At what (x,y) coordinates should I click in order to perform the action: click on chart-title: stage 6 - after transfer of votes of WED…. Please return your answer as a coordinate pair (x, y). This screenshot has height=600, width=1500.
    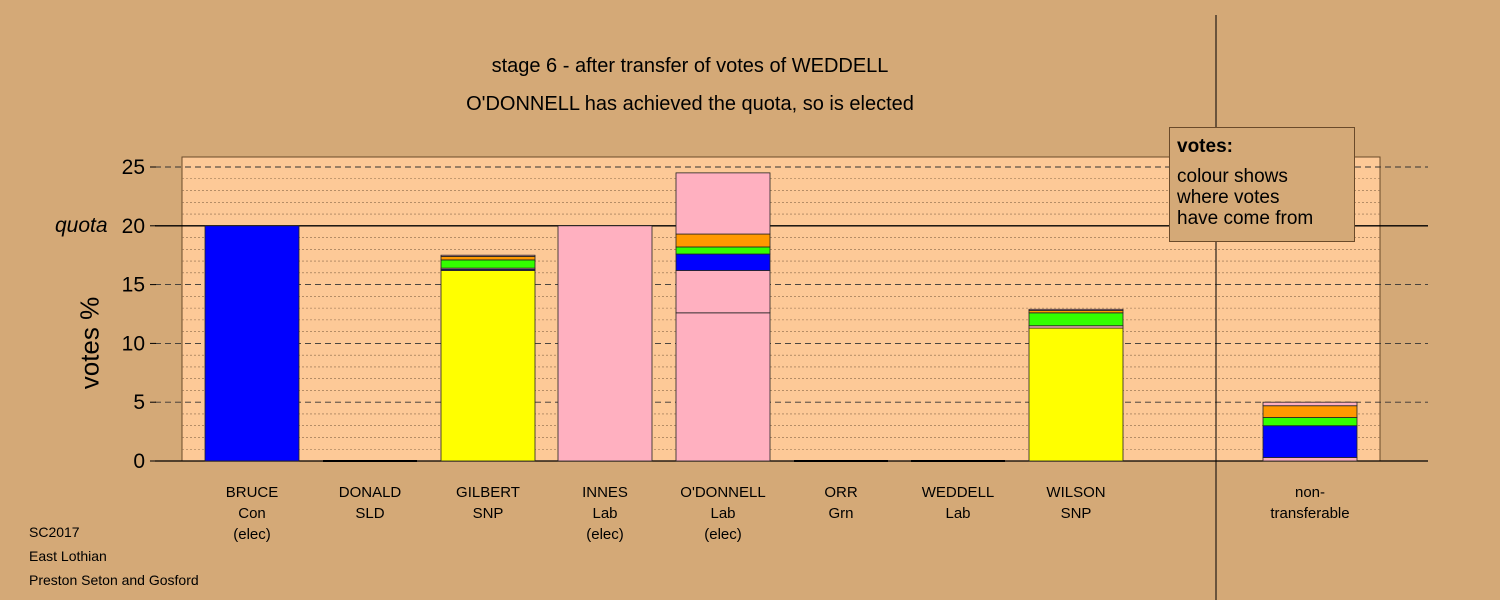
    Looking at the image, I should click on (690, 66).